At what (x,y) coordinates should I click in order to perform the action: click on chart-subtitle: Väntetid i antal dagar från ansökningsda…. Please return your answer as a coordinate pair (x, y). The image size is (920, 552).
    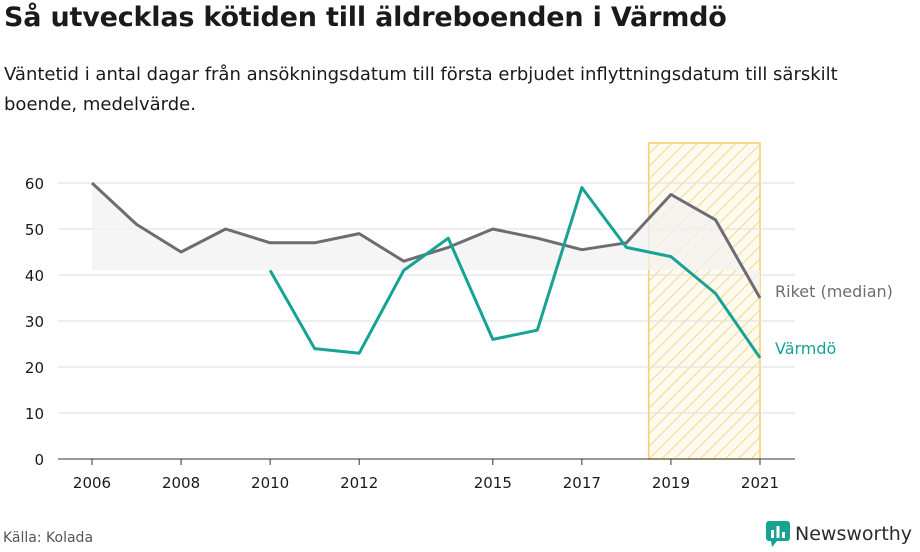
    Looking at the image, I should click on (421, 89).